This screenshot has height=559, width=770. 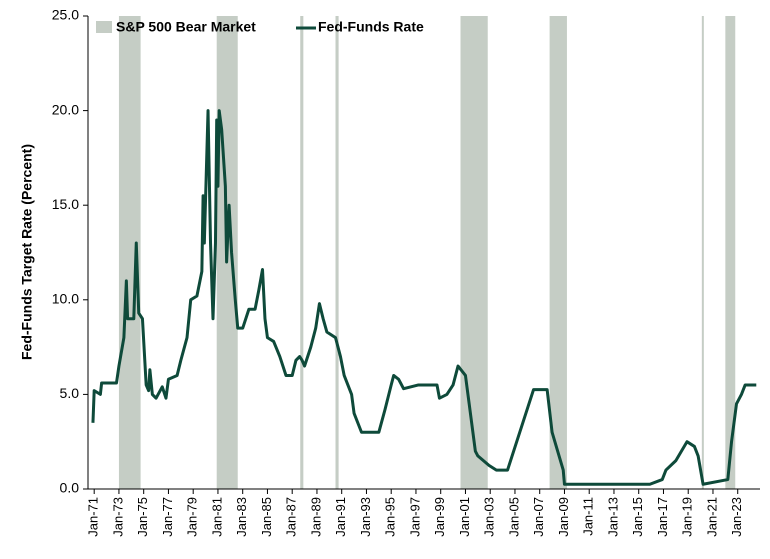 I want to click on y-tick-label: 10.0, so click(x=65, y=299).